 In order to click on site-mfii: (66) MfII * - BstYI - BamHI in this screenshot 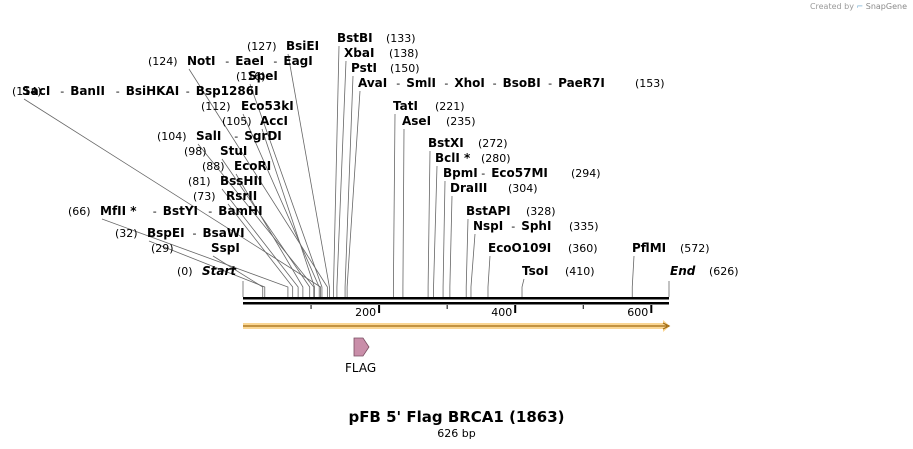, I will do `click(165, 211)`.